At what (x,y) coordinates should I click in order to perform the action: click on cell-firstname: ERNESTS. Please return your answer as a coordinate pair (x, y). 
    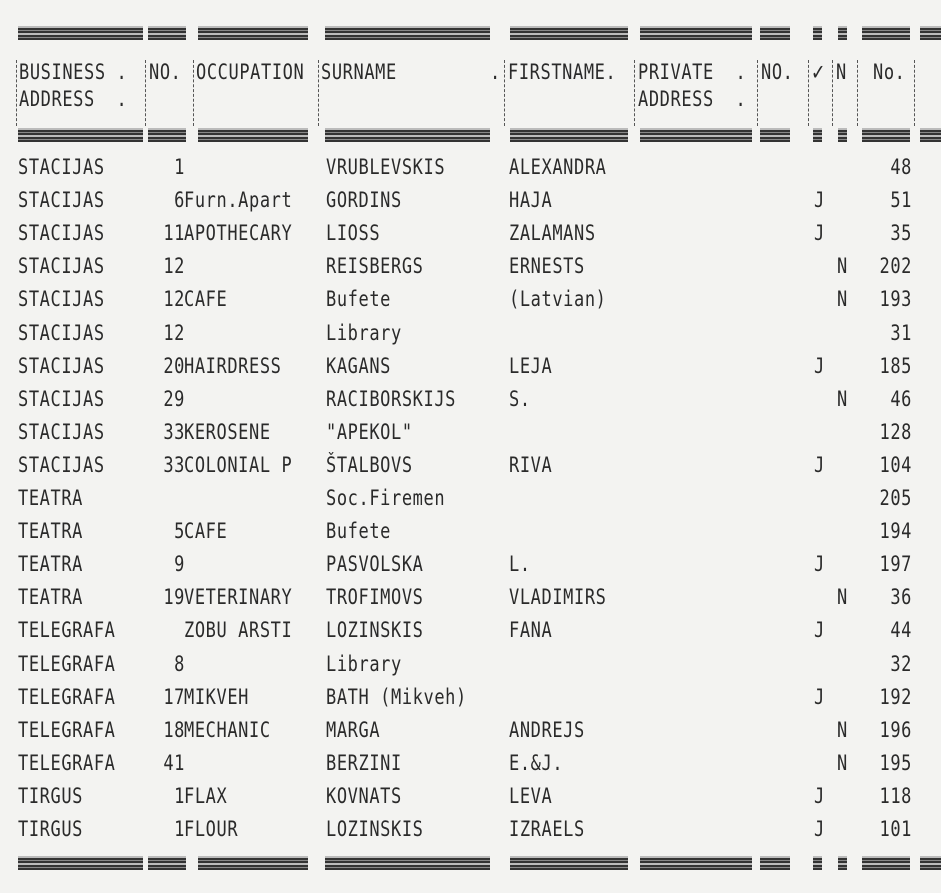
    Looking at the image, I should click on (547, 267).